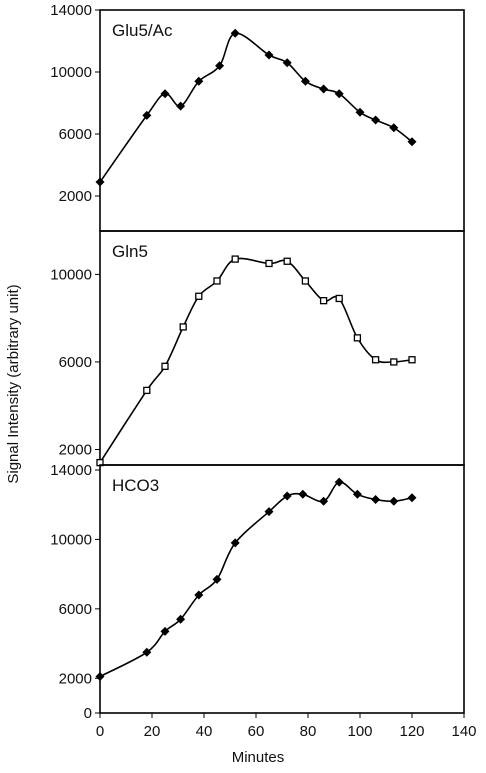 This screenshot has height=773, width=486. I want to click on x-axis-title: Minutes, so click(258, 757).